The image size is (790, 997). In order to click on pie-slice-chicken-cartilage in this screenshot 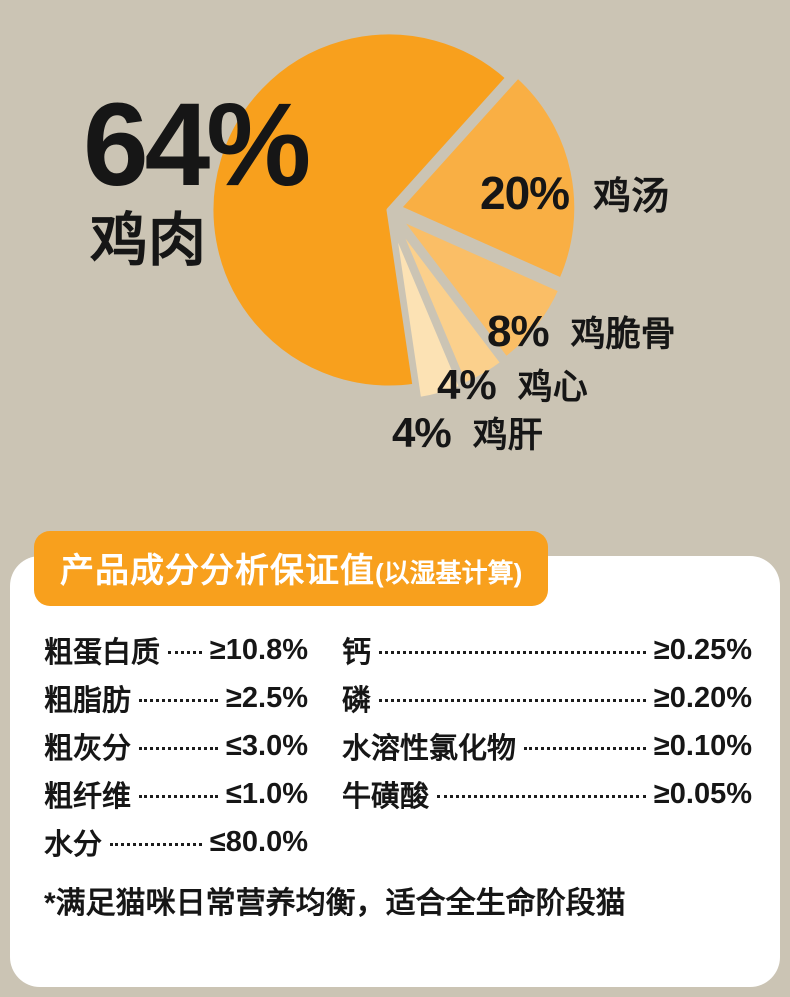, I will do `click(479, 288)`.